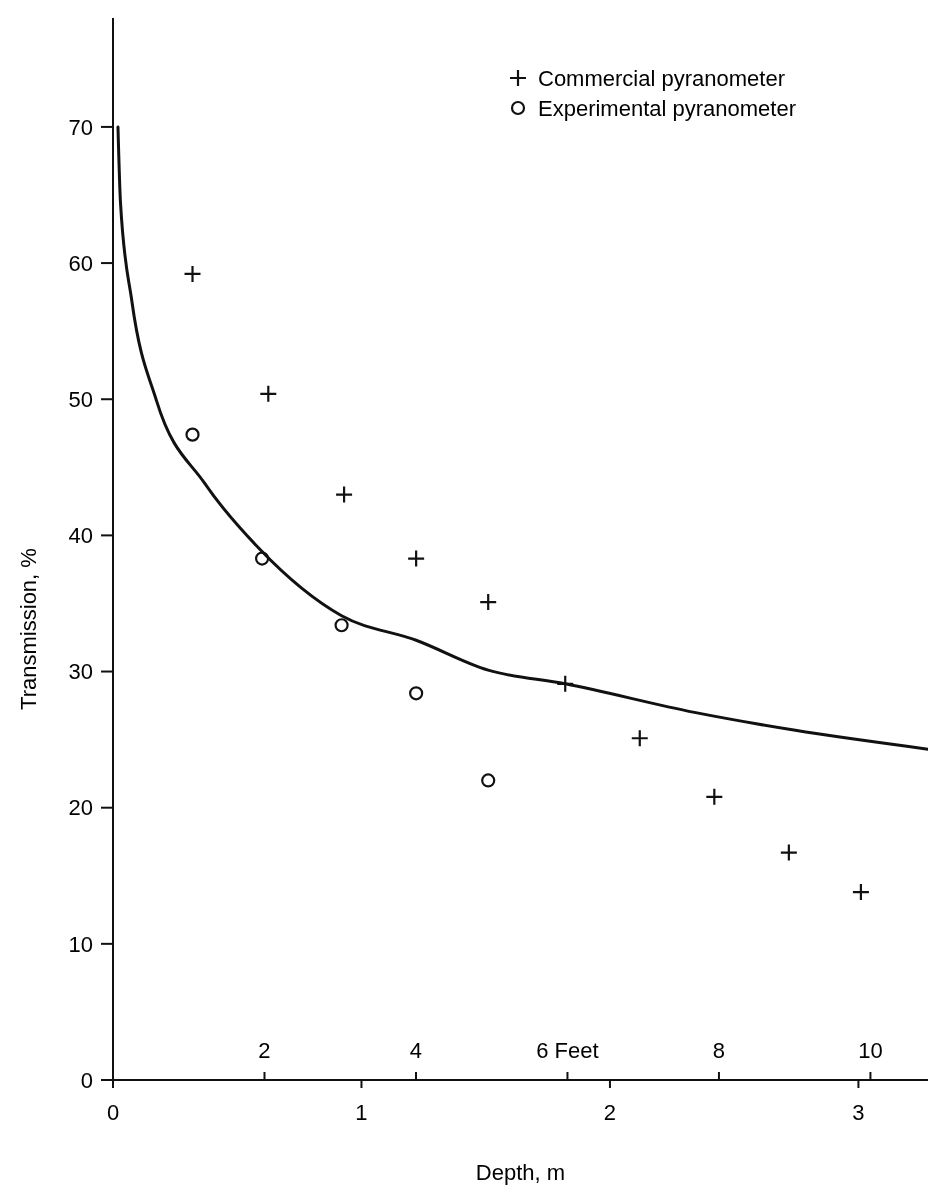 This screenshot has width=936, height=1201. I want to click on y-tick-label: 30, so click(80, 672).